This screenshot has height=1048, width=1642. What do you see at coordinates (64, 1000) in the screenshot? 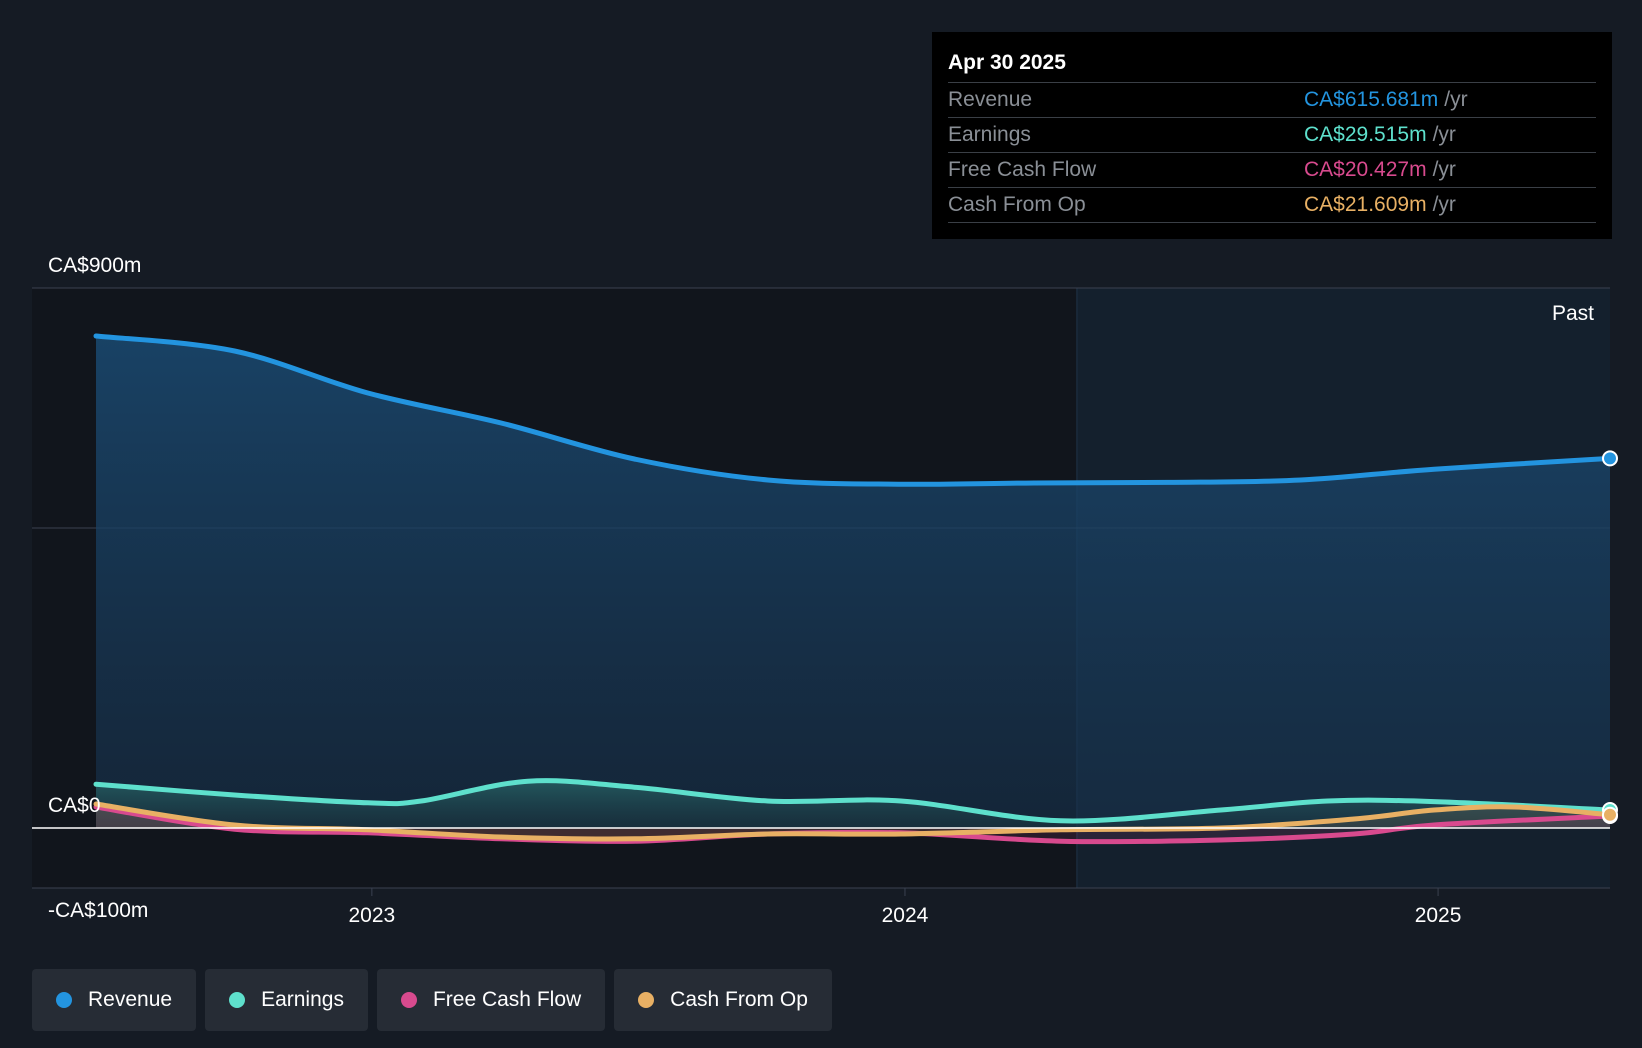
I see `revenue-dot-icon` at bounding box center [64, 1000].